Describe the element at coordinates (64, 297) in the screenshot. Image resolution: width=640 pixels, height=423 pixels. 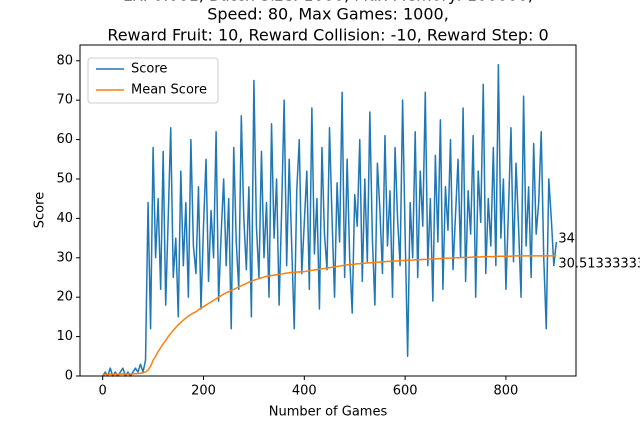
I see `y-tick-label: 20` at that location.